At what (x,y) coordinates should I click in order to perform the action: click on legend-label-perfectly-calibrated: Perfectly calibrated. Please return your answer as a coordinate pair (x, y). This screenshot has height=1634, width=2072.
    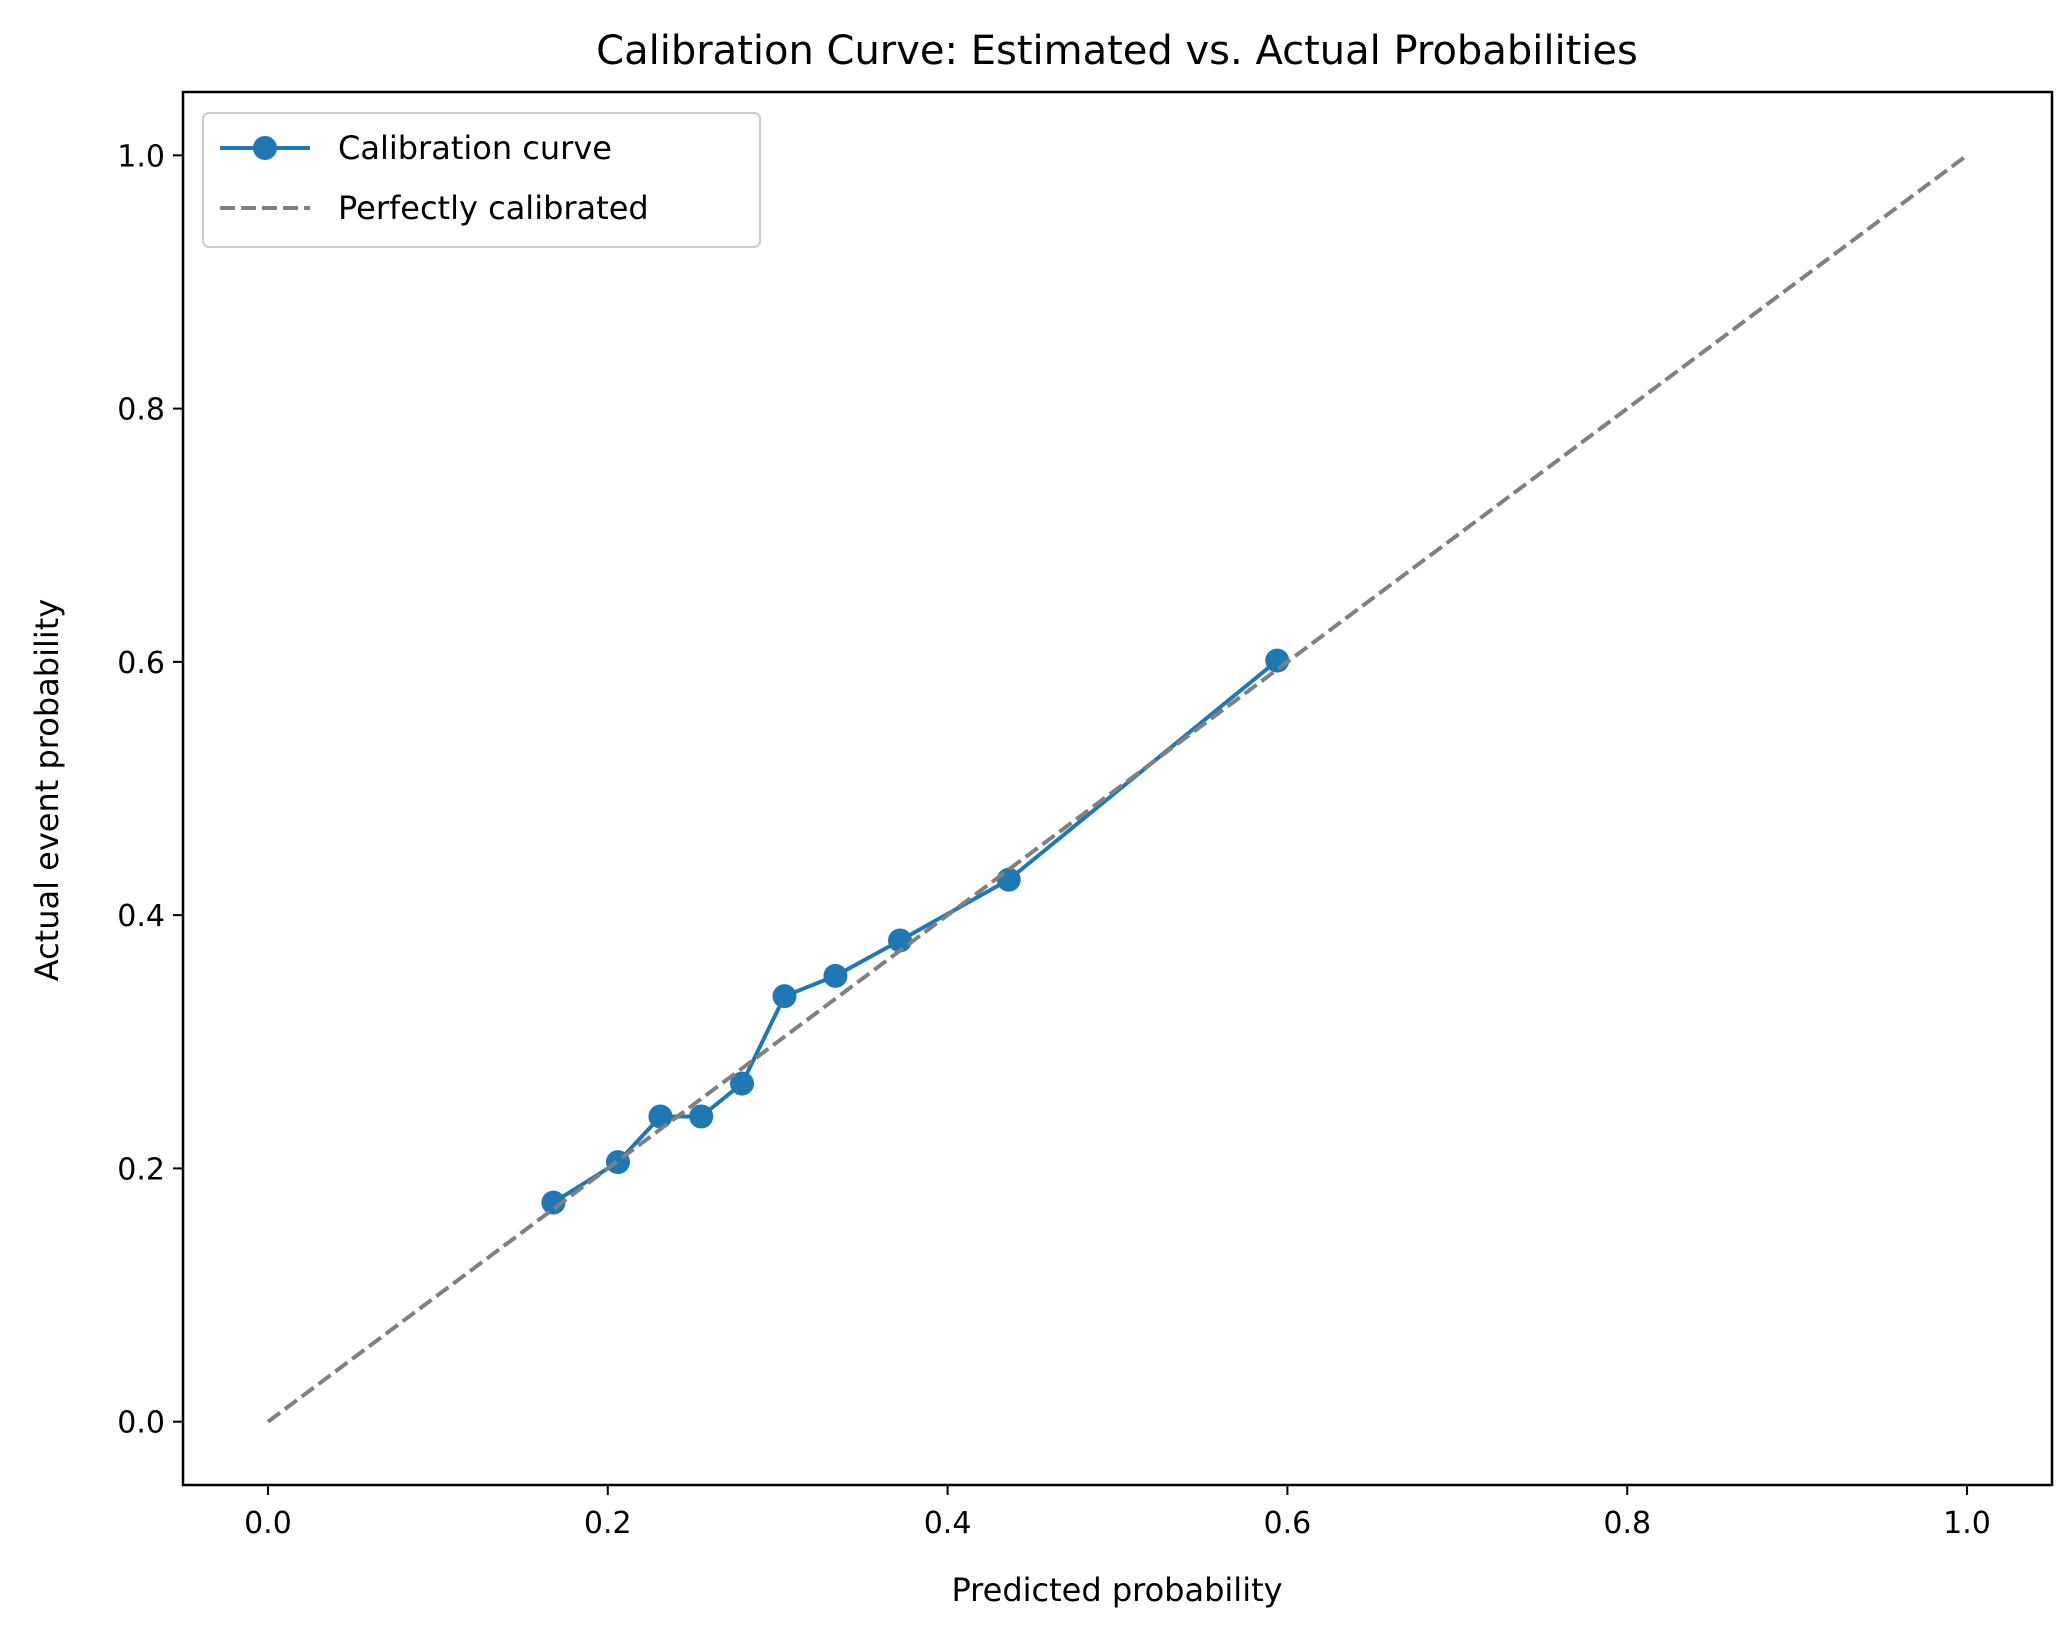
    Looking at the image, I should click on (493, 208).